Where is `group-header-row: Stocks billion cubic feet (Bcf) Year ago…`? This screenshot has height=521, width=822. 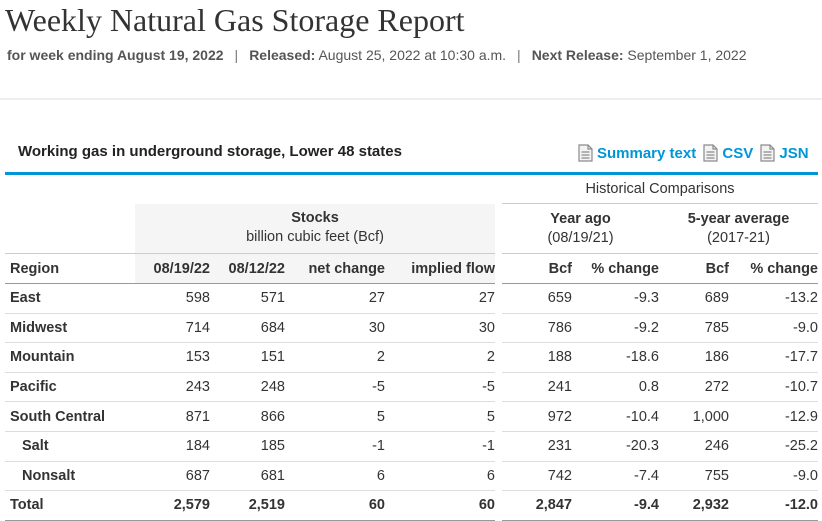 group-header-row: Stocks billion cubic feet (Bcf) Year ago… is located at coordinates (411, 228).